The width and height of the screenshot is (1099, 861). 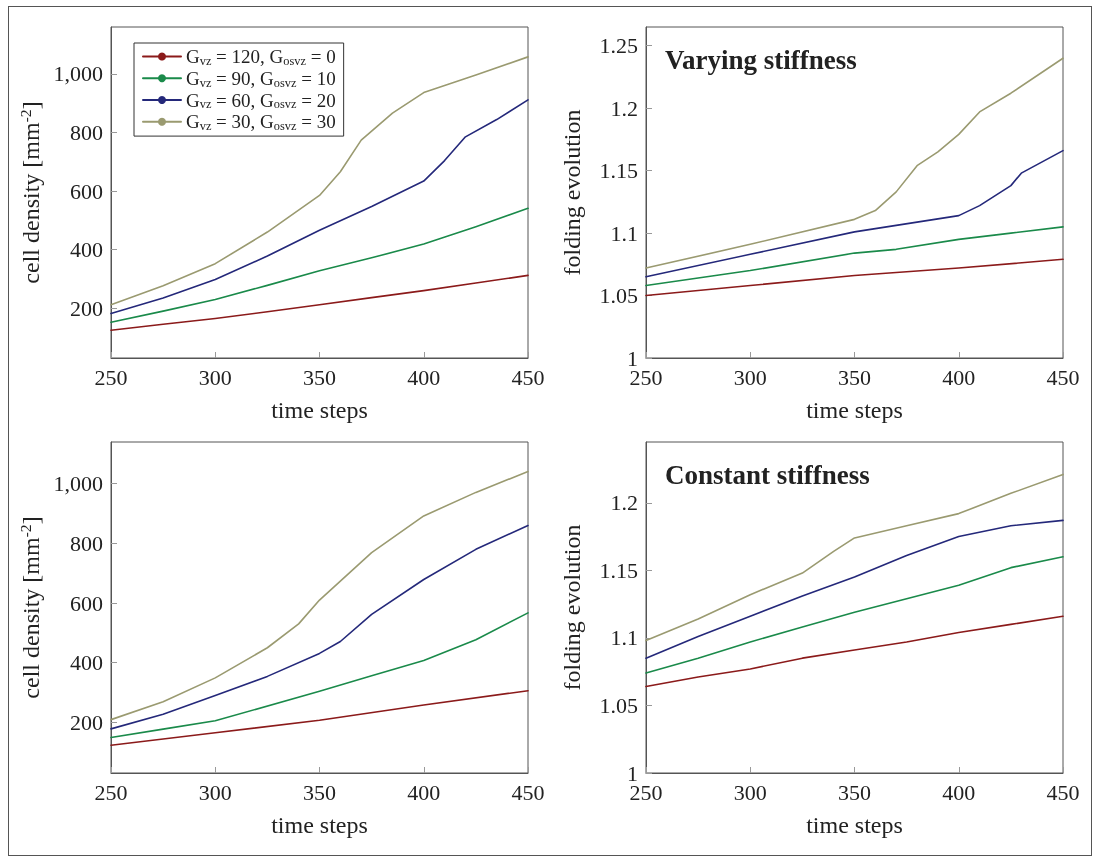 What do you see at coordinates (618, 46) in the screenshot?
I see `y-tick-label: 1.25` at bounding box center [618, 46].